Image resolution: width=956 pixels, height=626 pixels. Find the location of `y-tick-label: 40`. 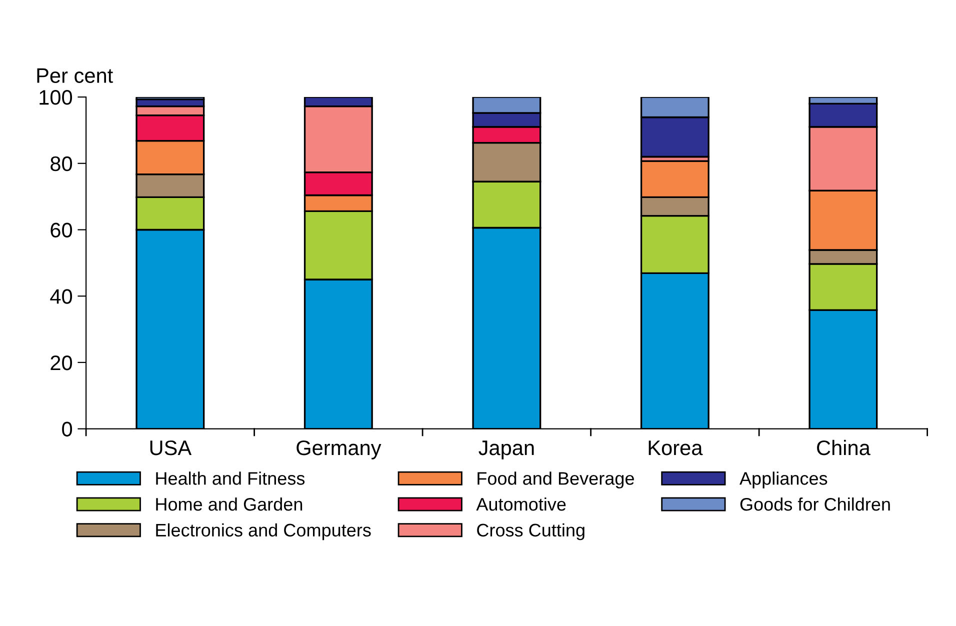

y-tick-label: 40 is located at coordinates (61, 296).